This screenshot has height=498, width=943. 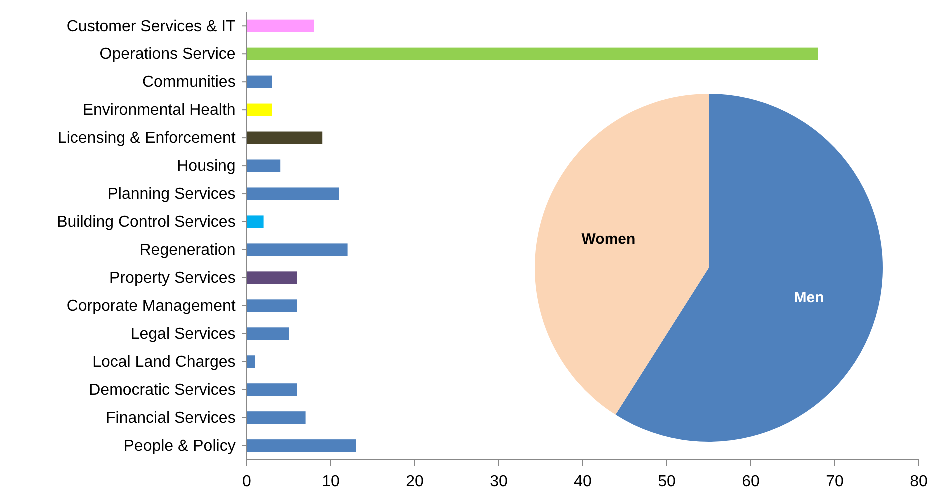 I want to click on x-tick-label: 40, so click(x=583, y=482).